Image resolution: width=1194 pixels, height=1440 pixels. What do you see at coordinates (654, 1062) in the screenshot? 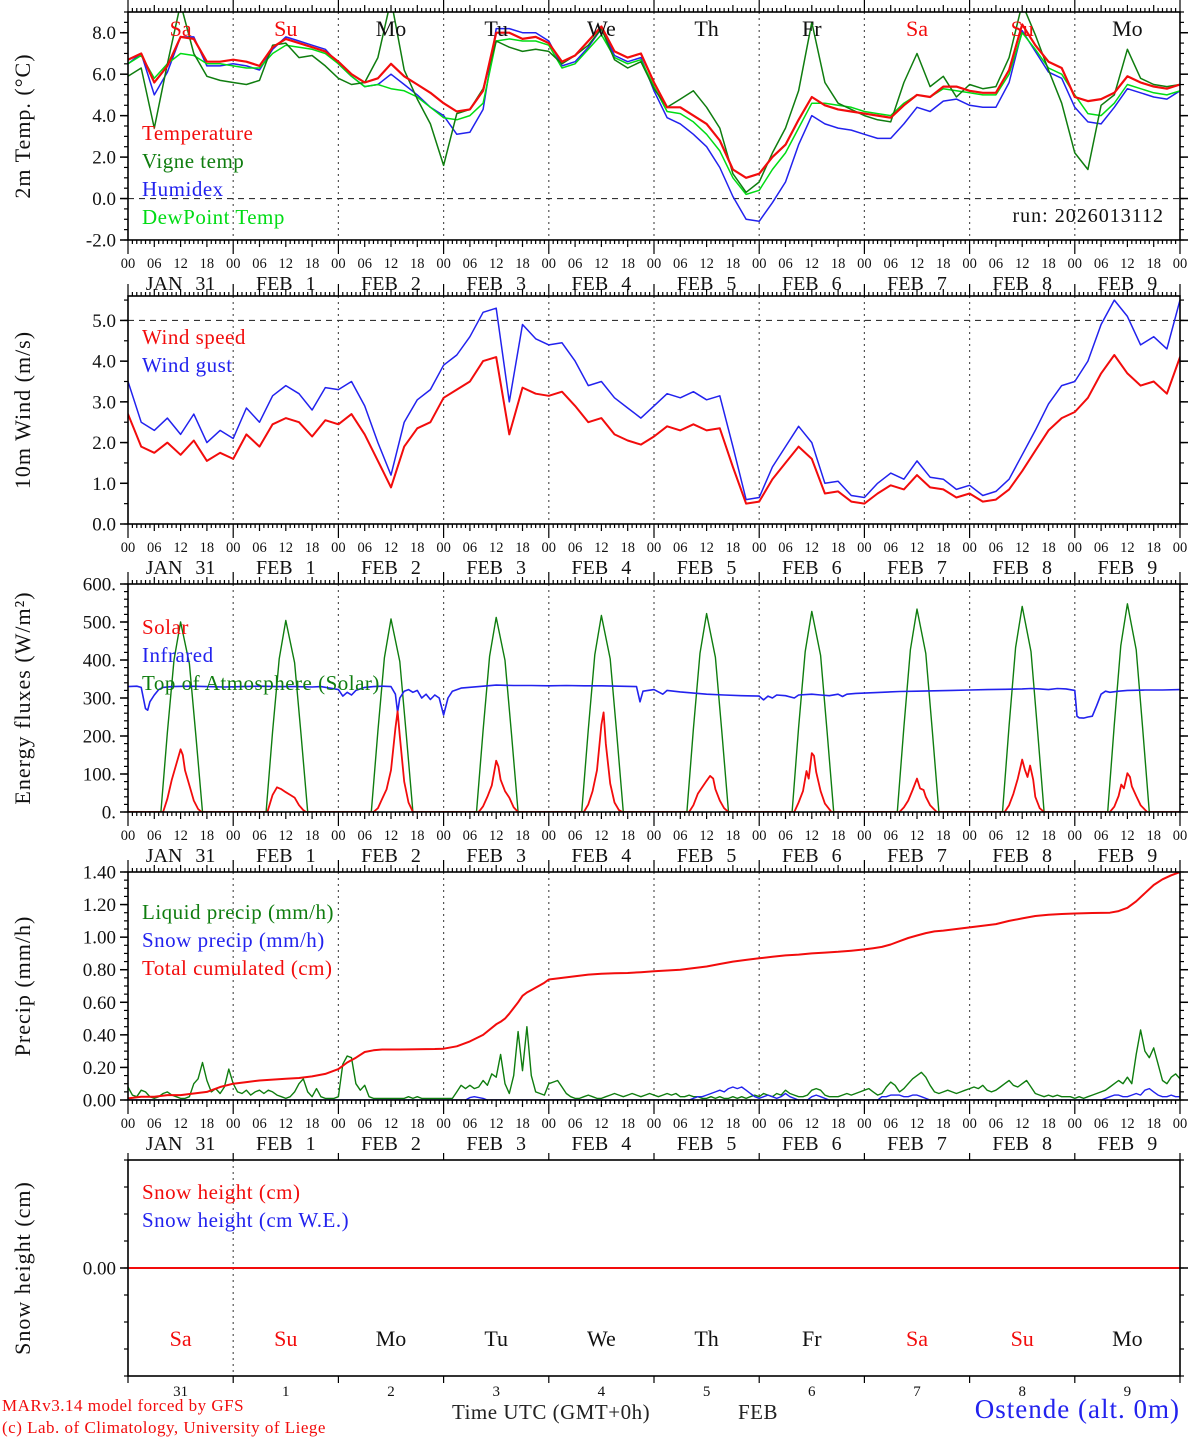
I see `series-liquid-precip` at bounding box center [654, 1062].